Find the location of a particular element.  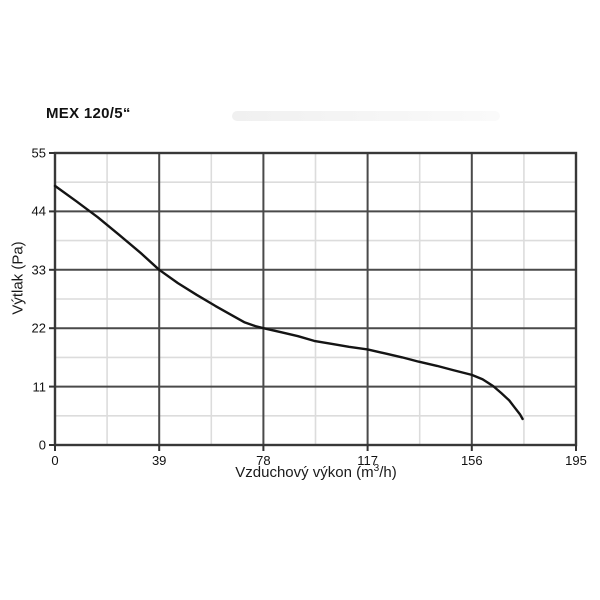

y-tick-label: 22 is located at coordinates (38, 328).